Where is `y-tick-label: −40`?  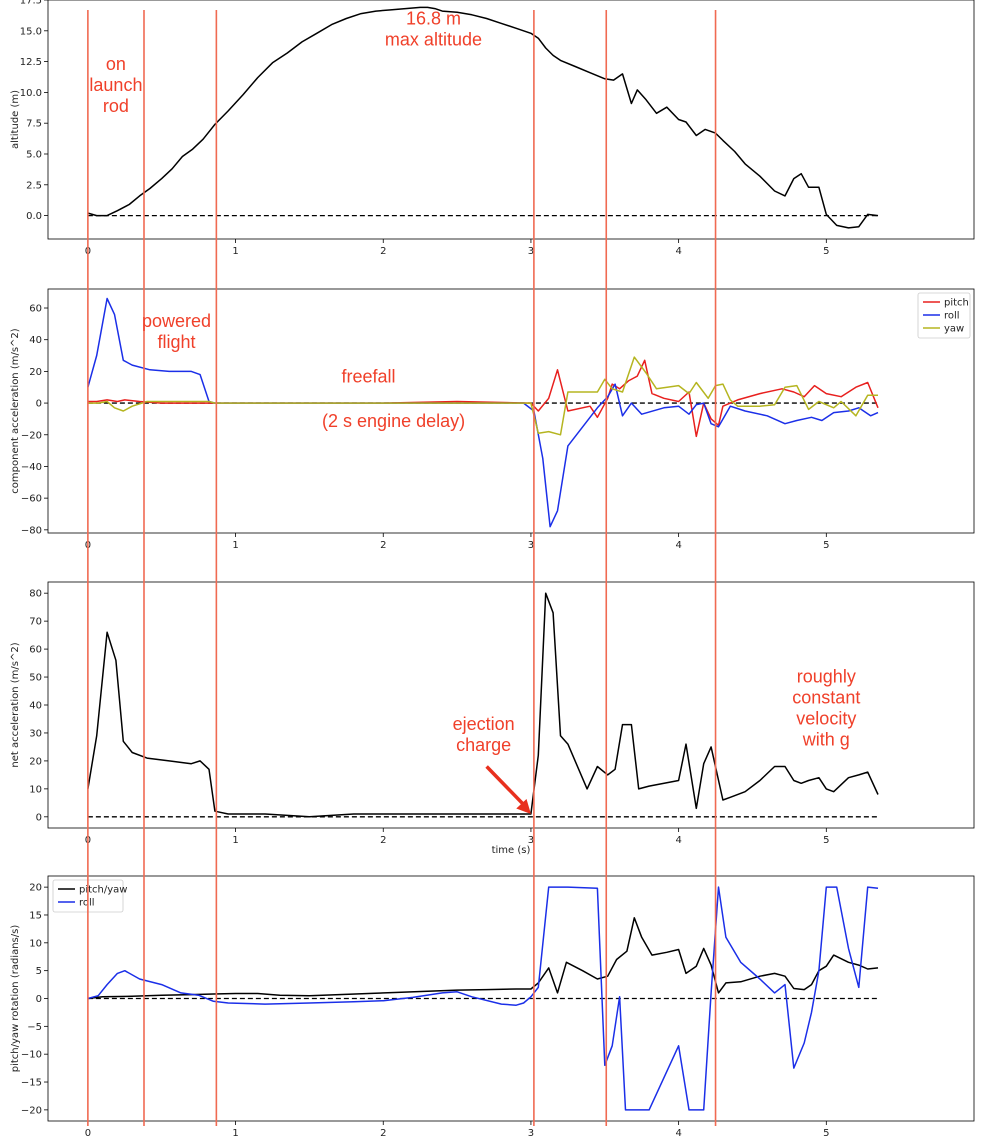 y-tick-label: −40 is located at coordinates (31, 467).